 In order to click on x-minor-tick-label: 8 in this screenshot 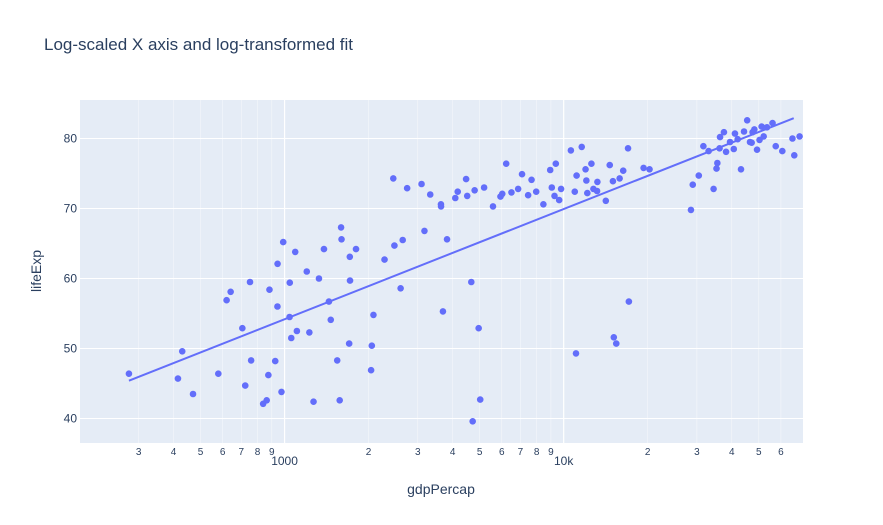, I will do `click(258, 452)`.